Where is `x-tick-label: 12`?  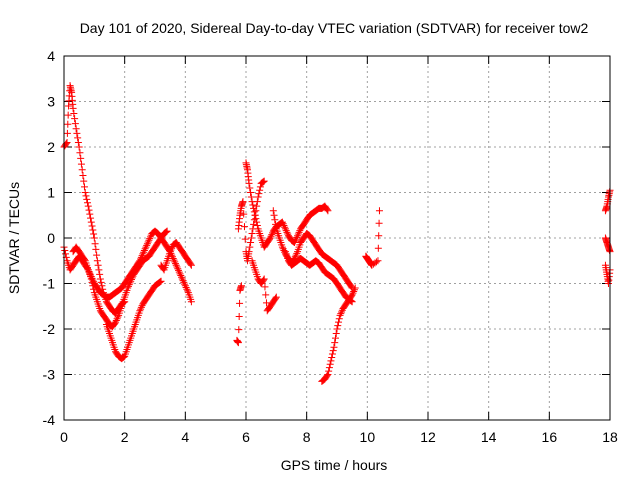 x-tick-label: 12 is located at coordinates (428, 437).